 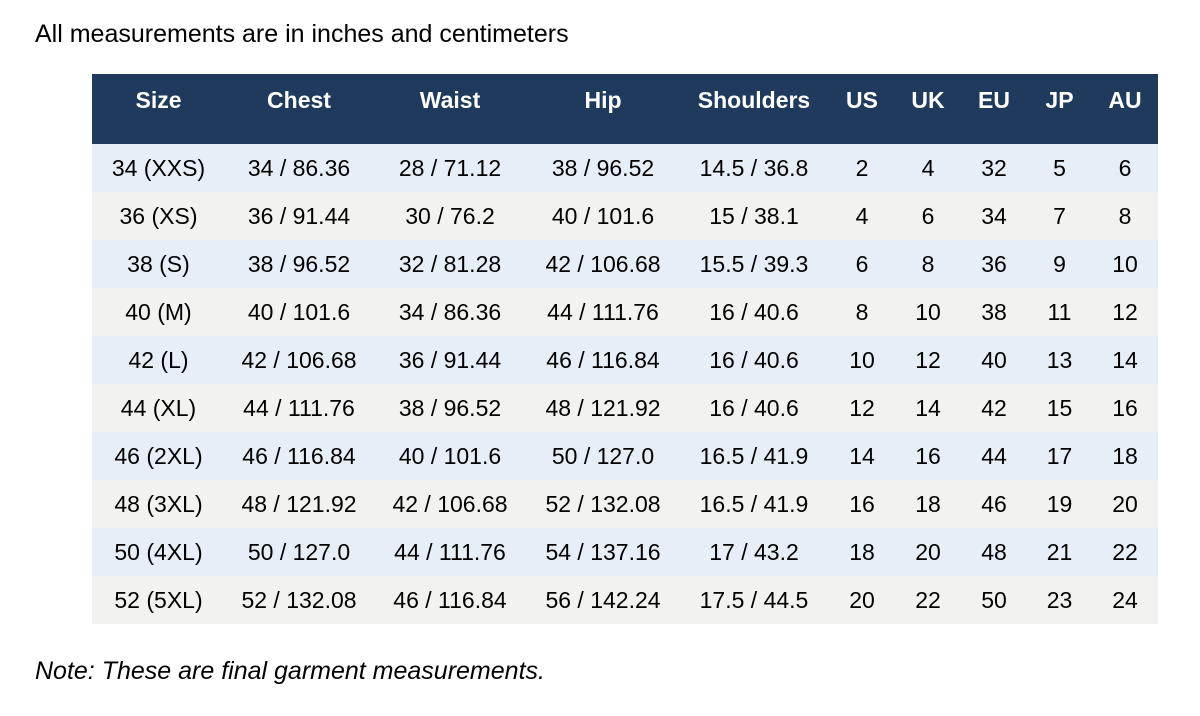 What do you see at coordinates (603, 599) in the screenshot?
I see `table-cell: 56 / 142.24` at bounding box center [603, 599].